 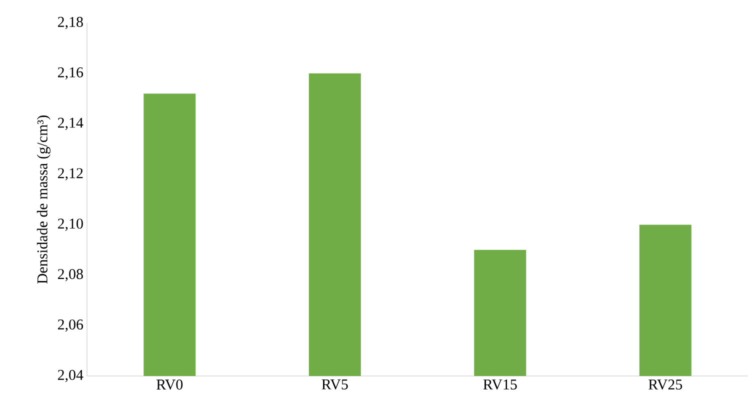 What do you see at coordinates (335, 385) in the screenshot?
I see `x-tick-label: RV5` at bounding box center [335, 385].